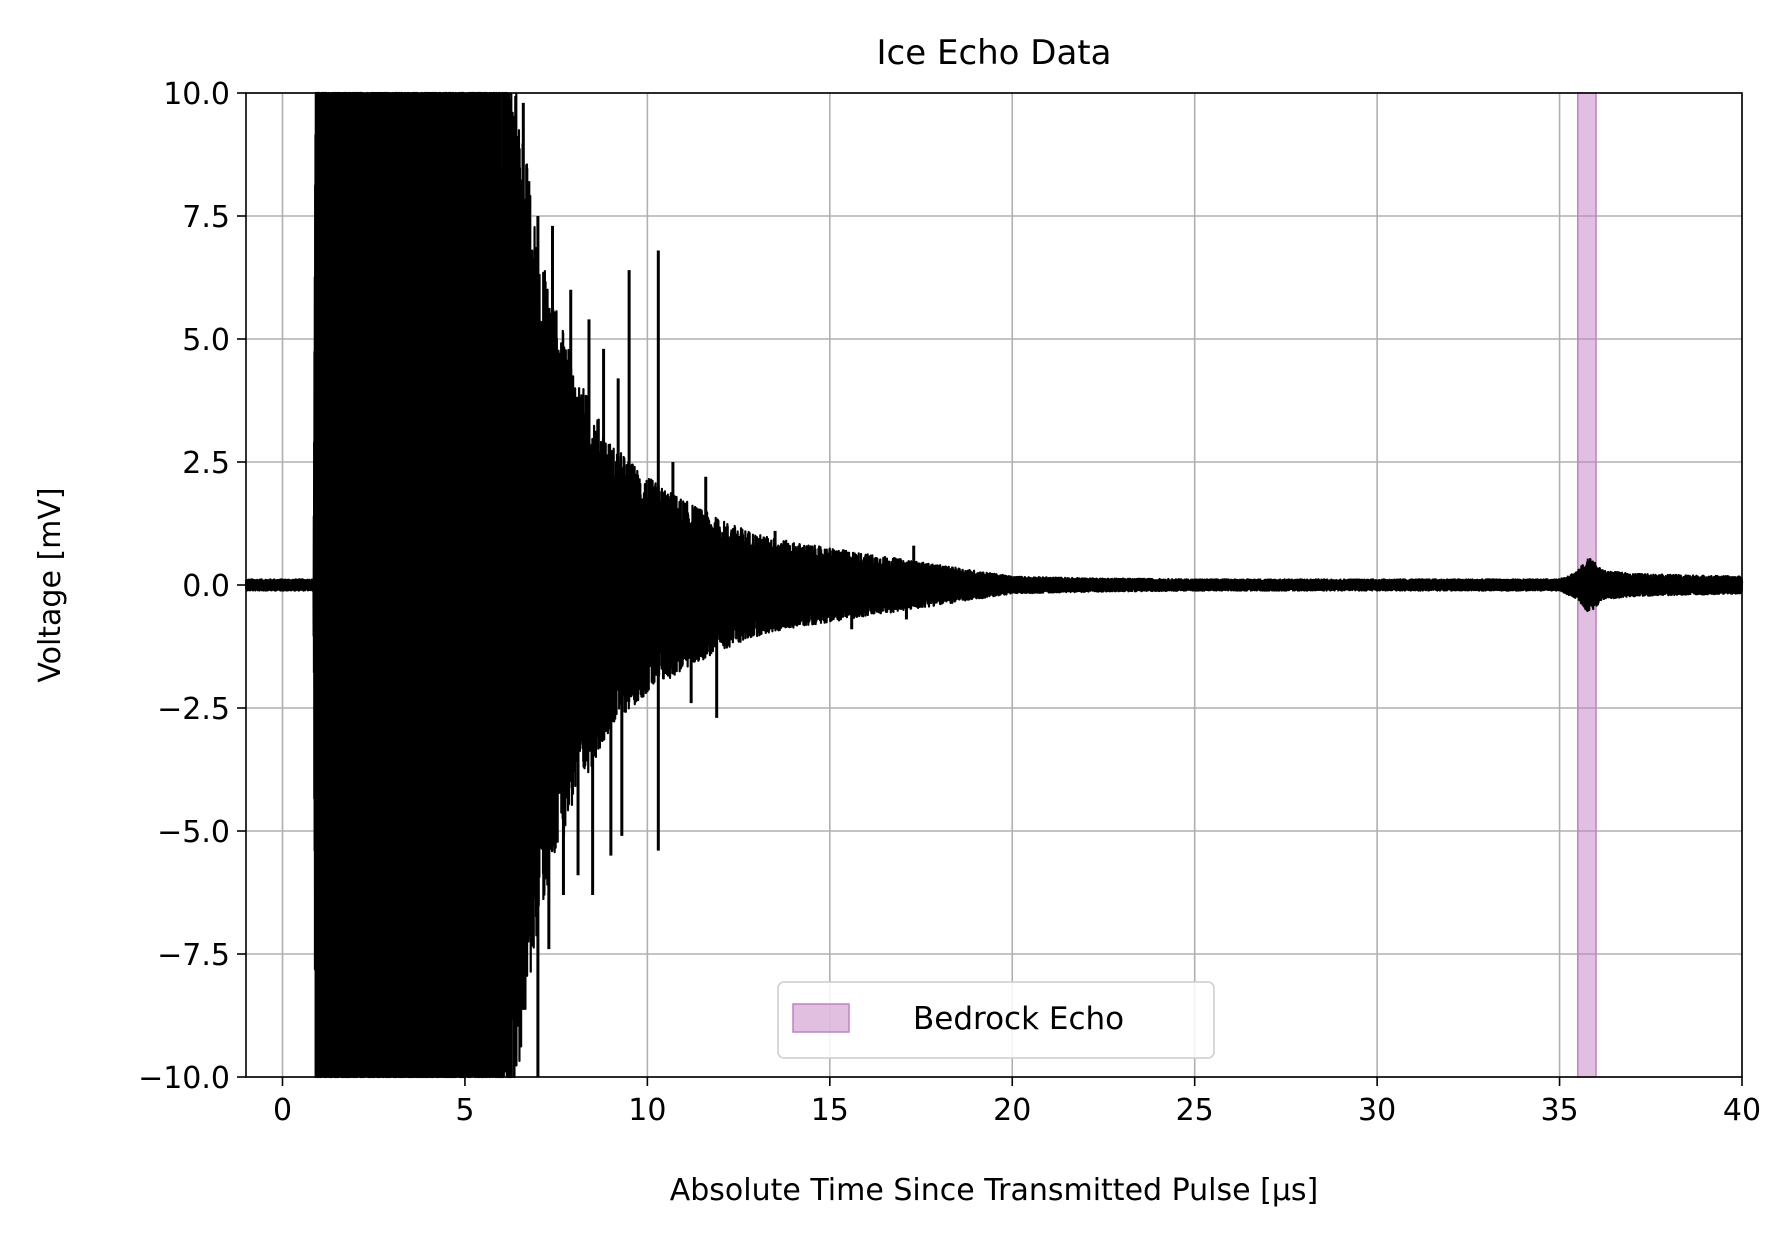 The image size is (1789, 1236). What do you see at coordinates (206, 340) in the screenshot?
I see `y-tick-label-6: 5.0` at bounding box center [206, 340].